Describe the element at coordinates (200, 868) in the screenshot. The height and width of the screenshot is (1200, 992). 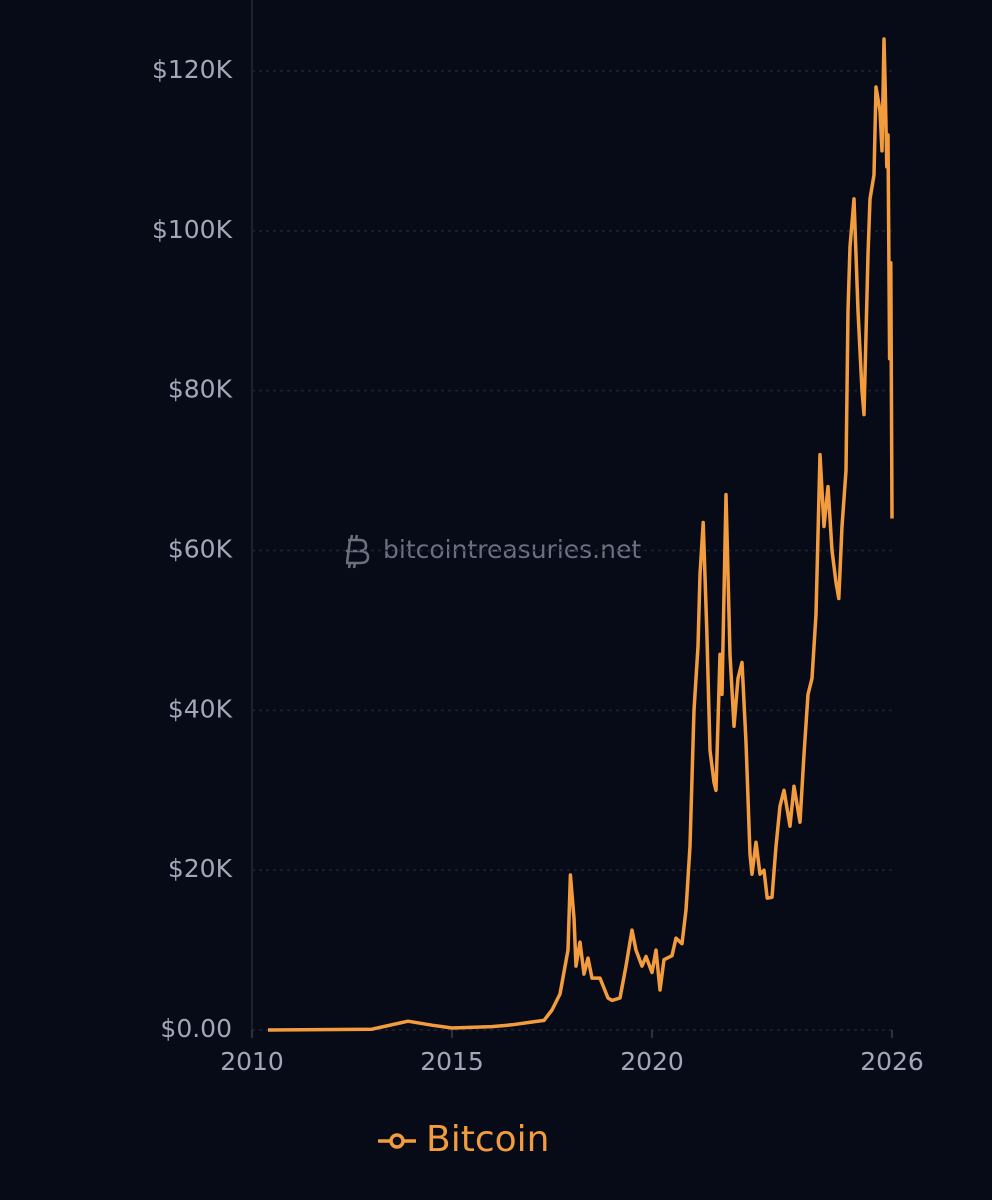
I see `y-tick-label: $20K` at that location.